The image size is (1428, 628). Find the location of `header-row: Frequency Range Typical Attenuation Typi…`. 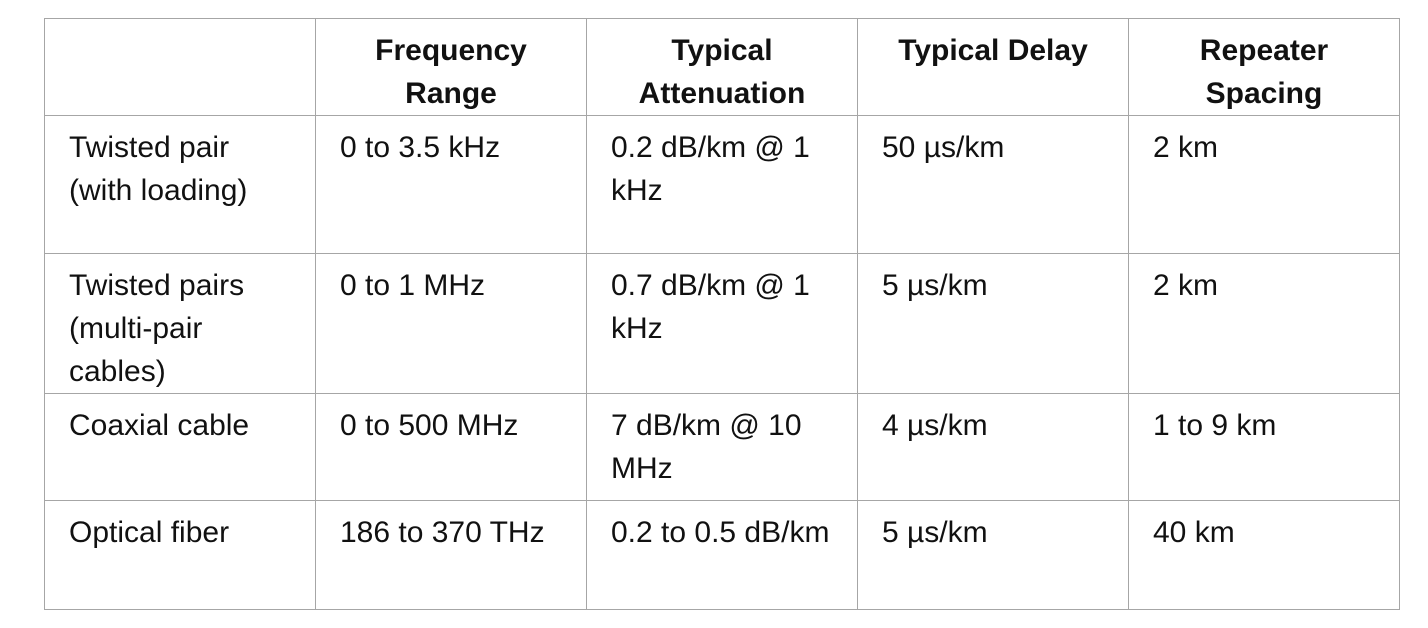

header-row: Frequency Range Typical Attenuation Typi… is located at coordinates (722, 67).